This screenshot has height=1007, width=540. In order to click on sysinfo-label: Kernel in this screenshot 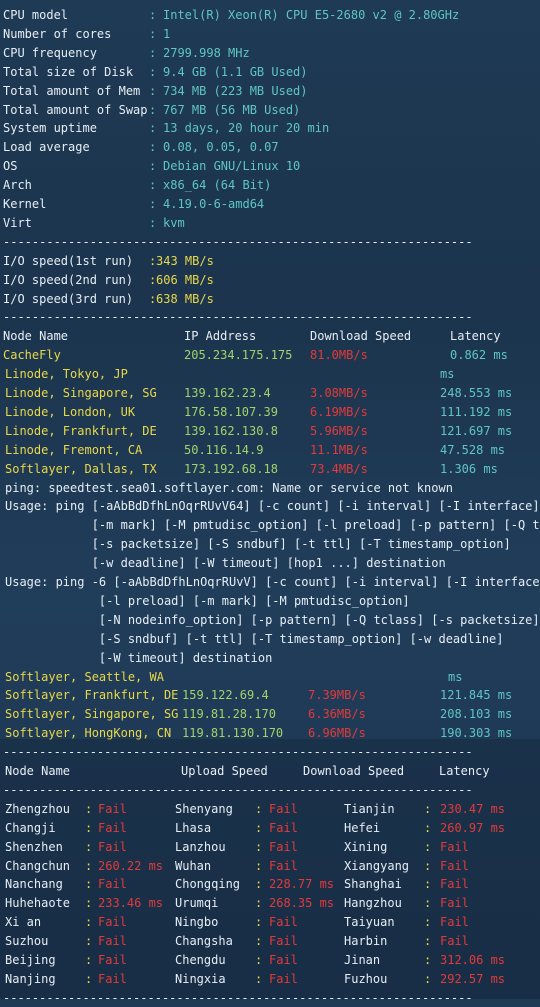, I will do `click(25, 204)`.